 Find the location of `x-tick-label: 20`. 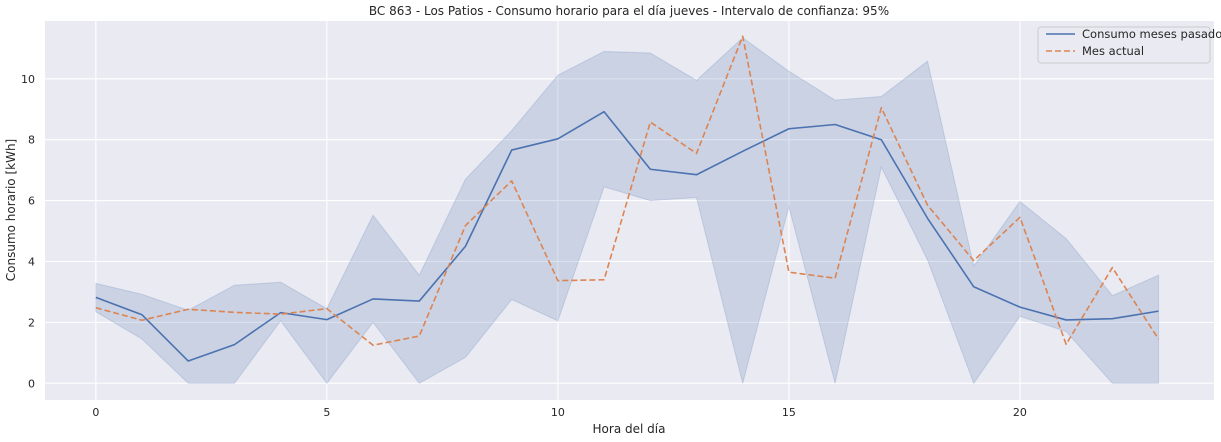

x-tick-label: 20 is located at coordinates (1020, 412).